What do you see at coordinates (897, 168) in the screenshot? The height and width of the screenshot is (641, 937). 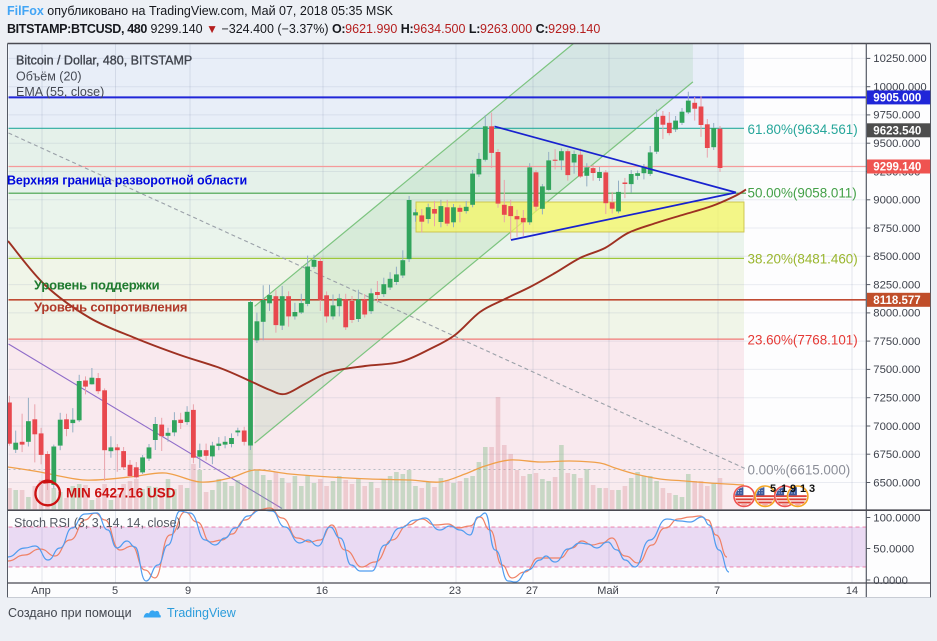 I see `svg-text: 9299.140` at bounding box center [897, 168].